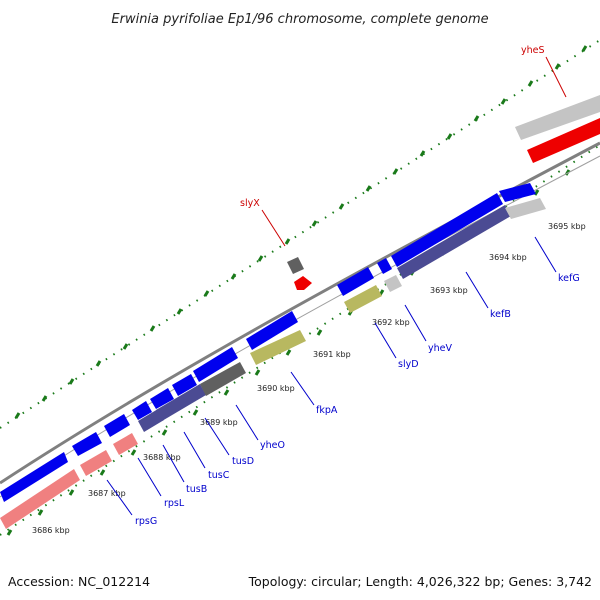 The width and height of the screenshot is (600, 600). What do you see at coordinates (545, 254) in the screenshot?
I see `kefG-leader-line` at bounding box center [545, 254].